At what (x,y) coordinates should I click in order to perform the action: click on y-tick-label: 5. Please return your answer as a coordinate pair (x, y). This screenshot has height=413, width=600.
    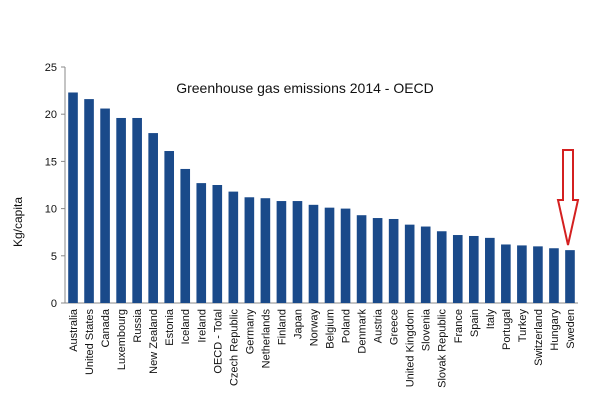
    Looking at the image, I should click on (54, 257).